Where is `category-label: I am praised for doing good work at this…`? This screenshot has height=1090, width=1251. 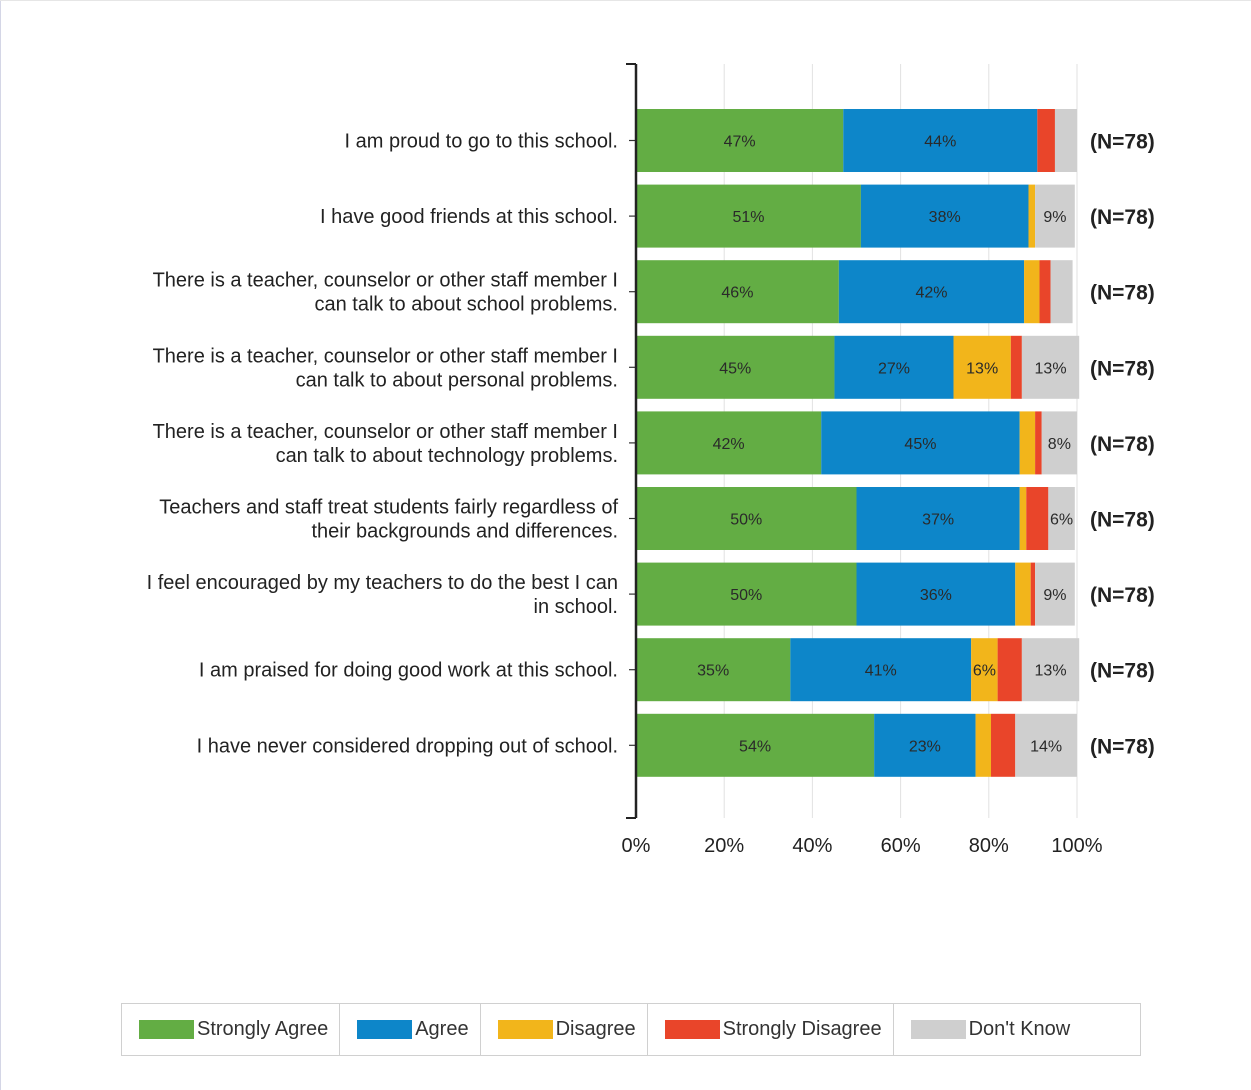
category-label: I am praised for doing good work at this… is located at coordinates (408, 671).